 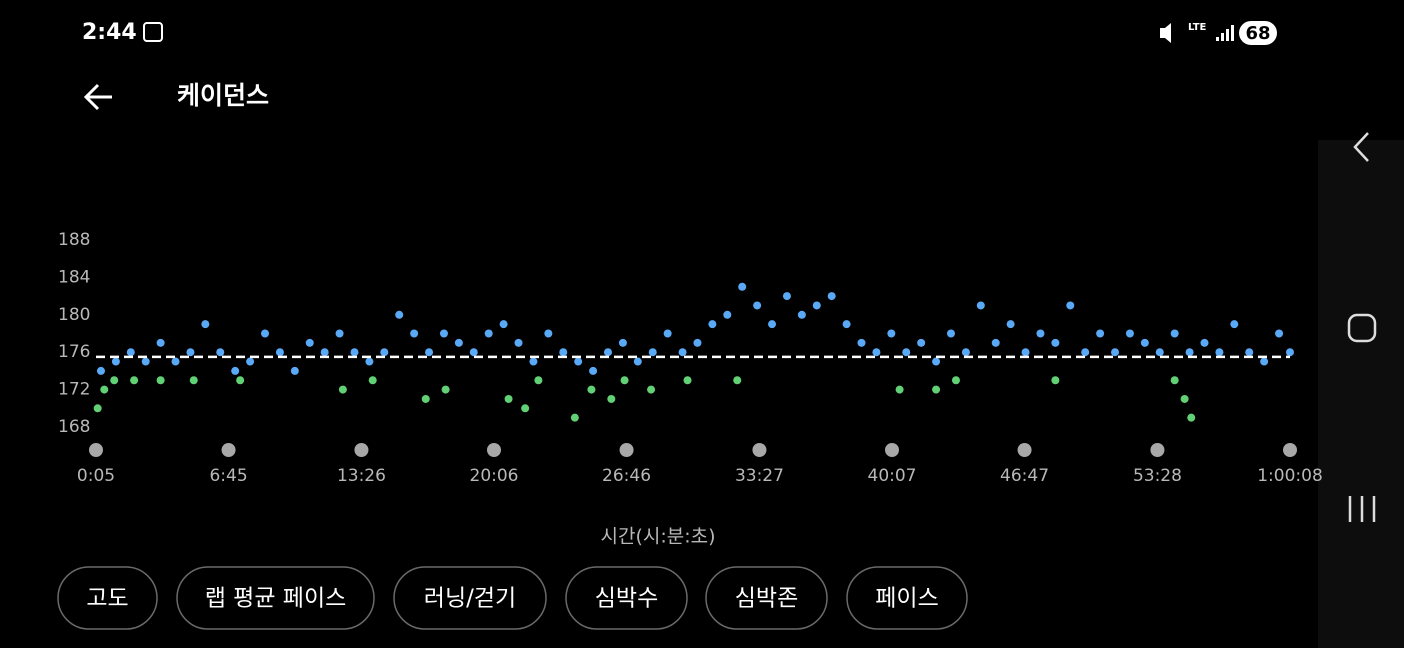 I want to click on battery-level: 68, so click(x=1257, y=33).